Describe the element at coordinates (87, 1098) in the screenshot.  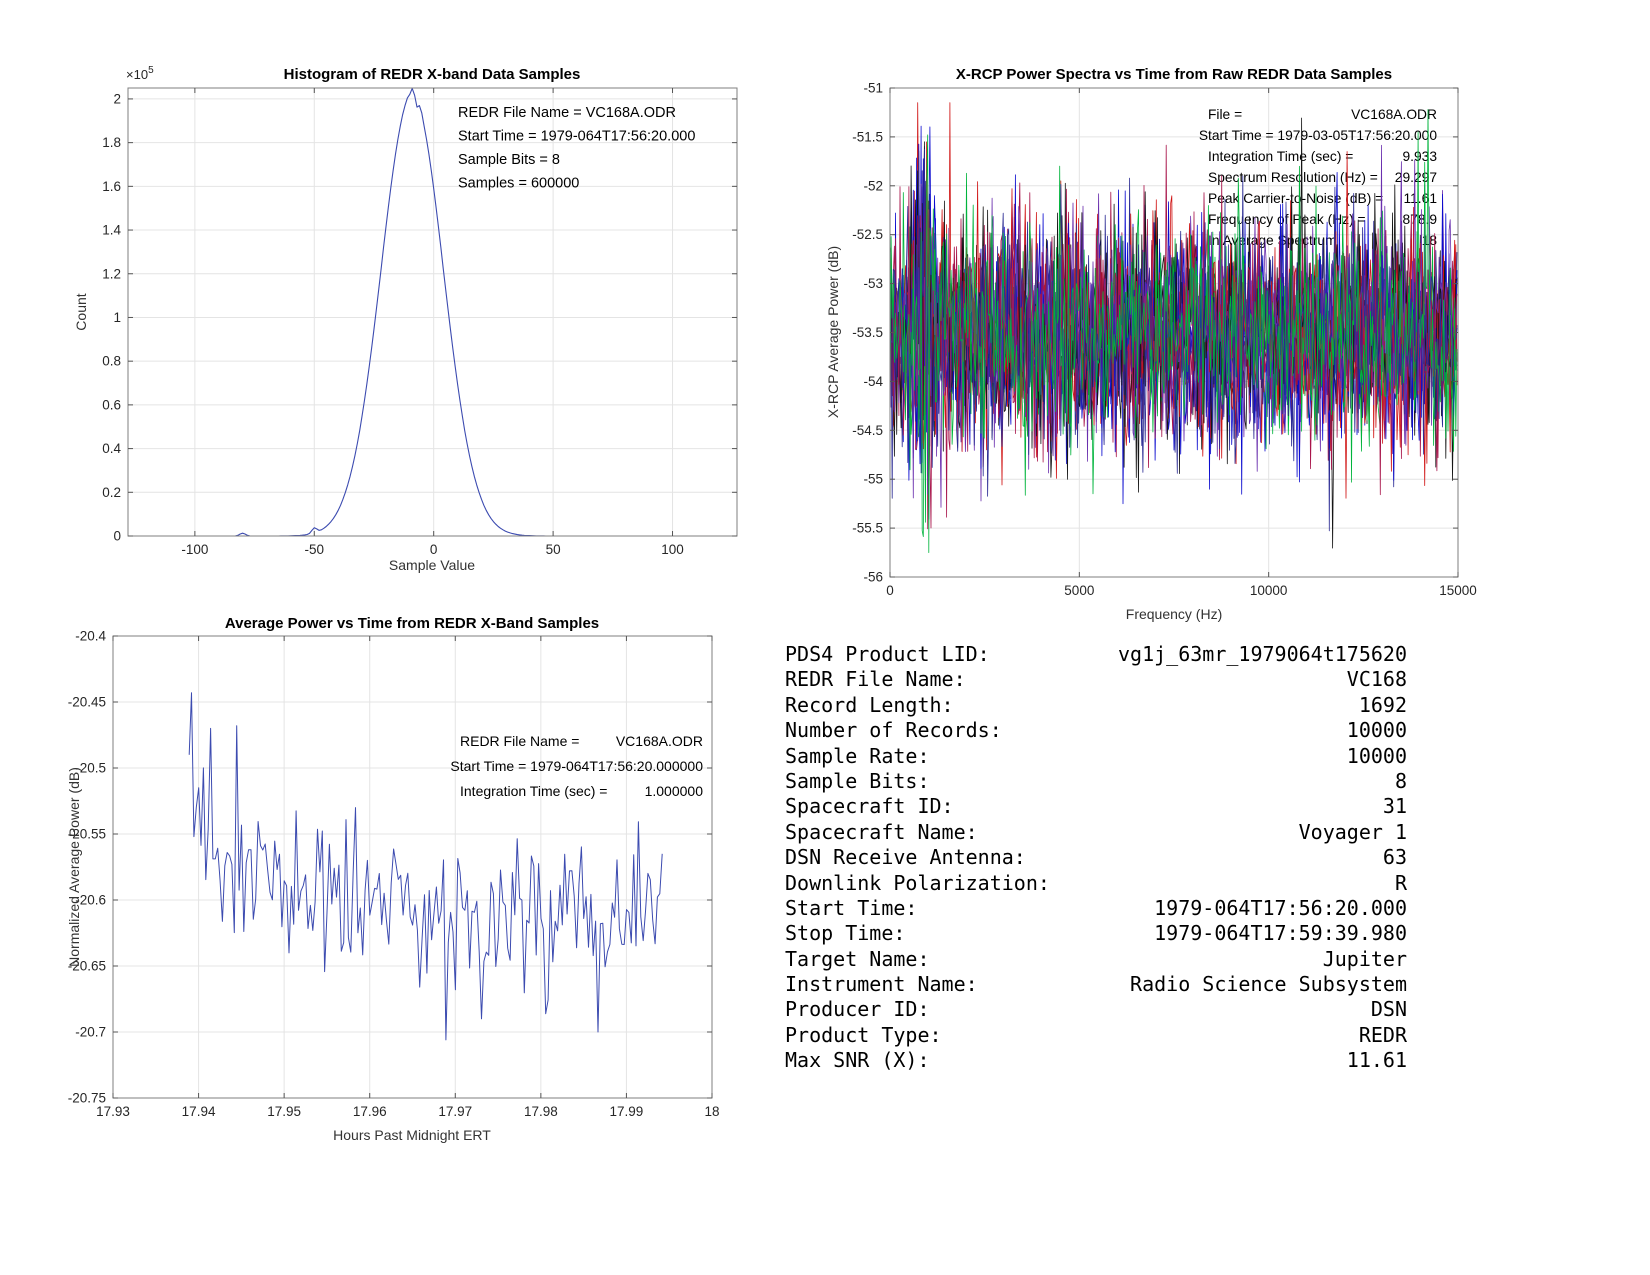
I see `svg-text: -20.75` at that location.